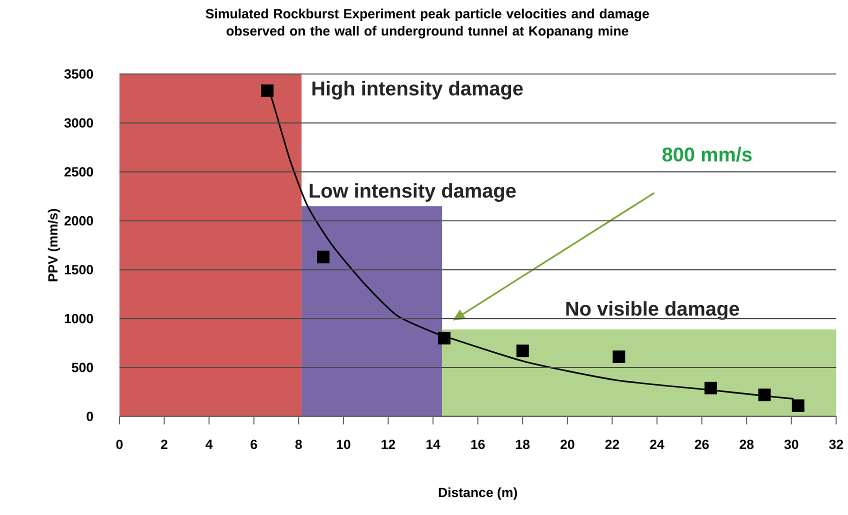 This screenshot has width=848, height=515. I want to click on x-tick-label: 20, so click(567, 445).